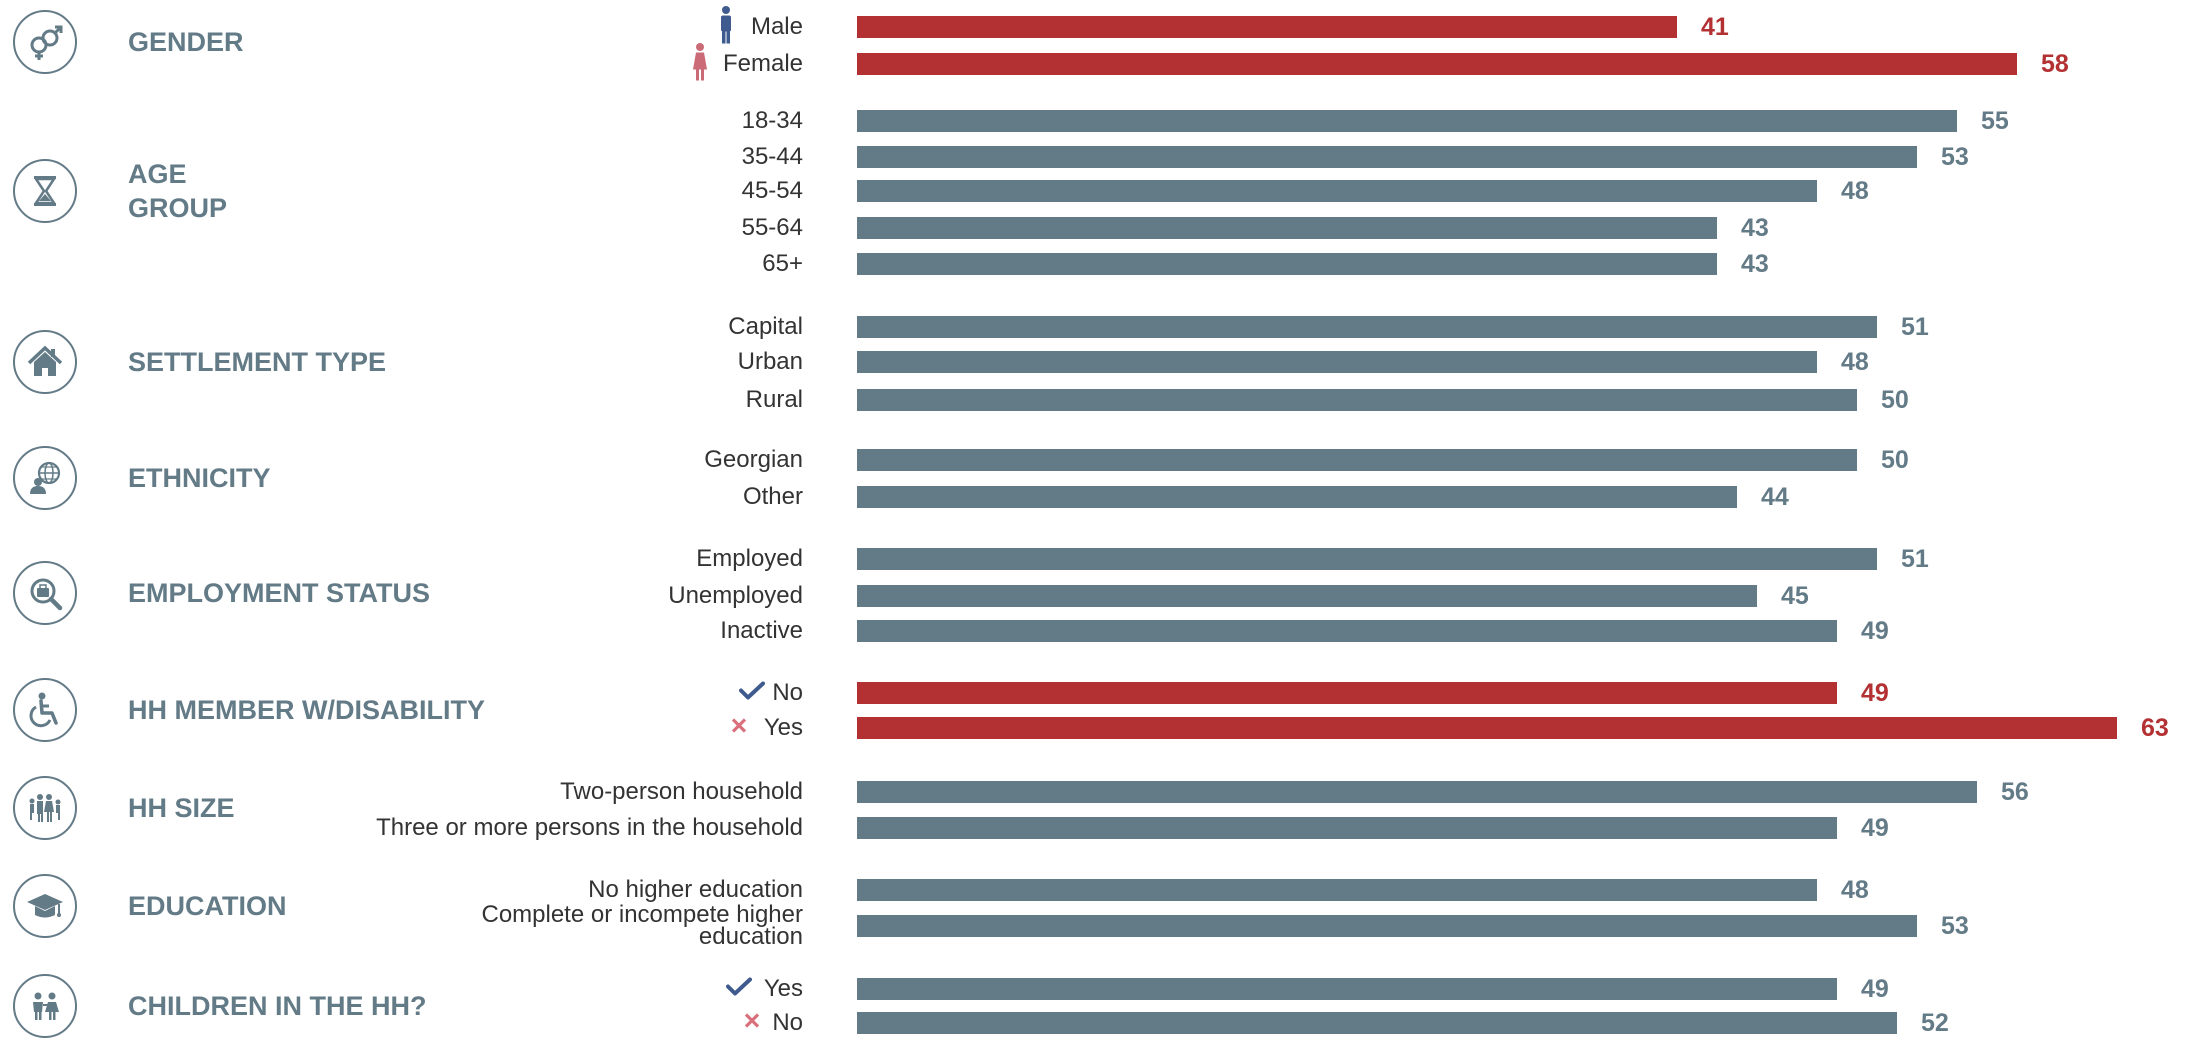 The width and height of the screenshot is (2201, 1038). Describe the element at coordinates (782, 263) in the screenshot. I see `row-label-age-group-65: 65+` at that location.